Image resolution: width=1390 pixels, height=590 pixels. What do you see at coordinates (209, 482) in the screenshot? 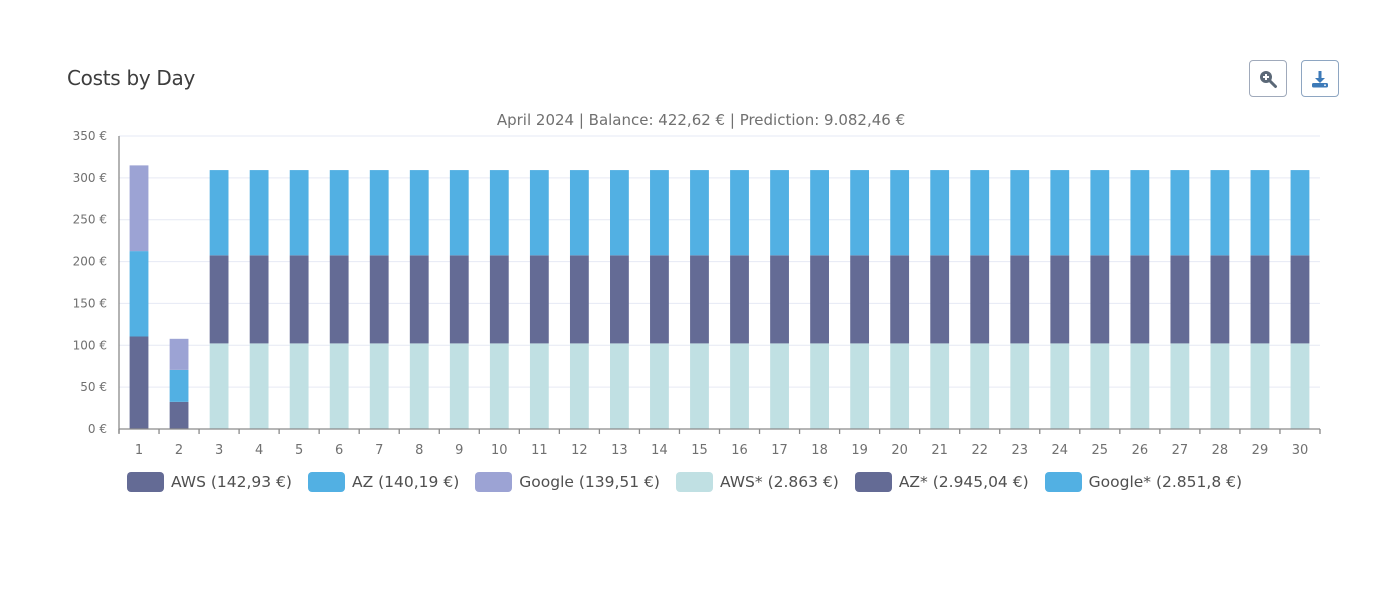
I see `legend-item: AWS (142,93 €)` at bounding box center [209, 482].